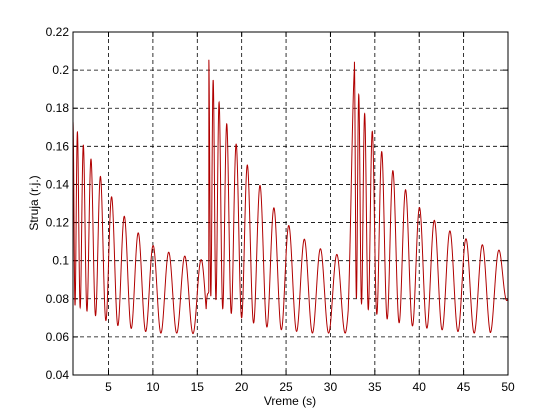 The width and height of the screenshot is (560, 420). What do you see at coordinates (58, 146) in the screenshot?
I see `y-tick-label: 0.16` at bounding box center [58, 146].